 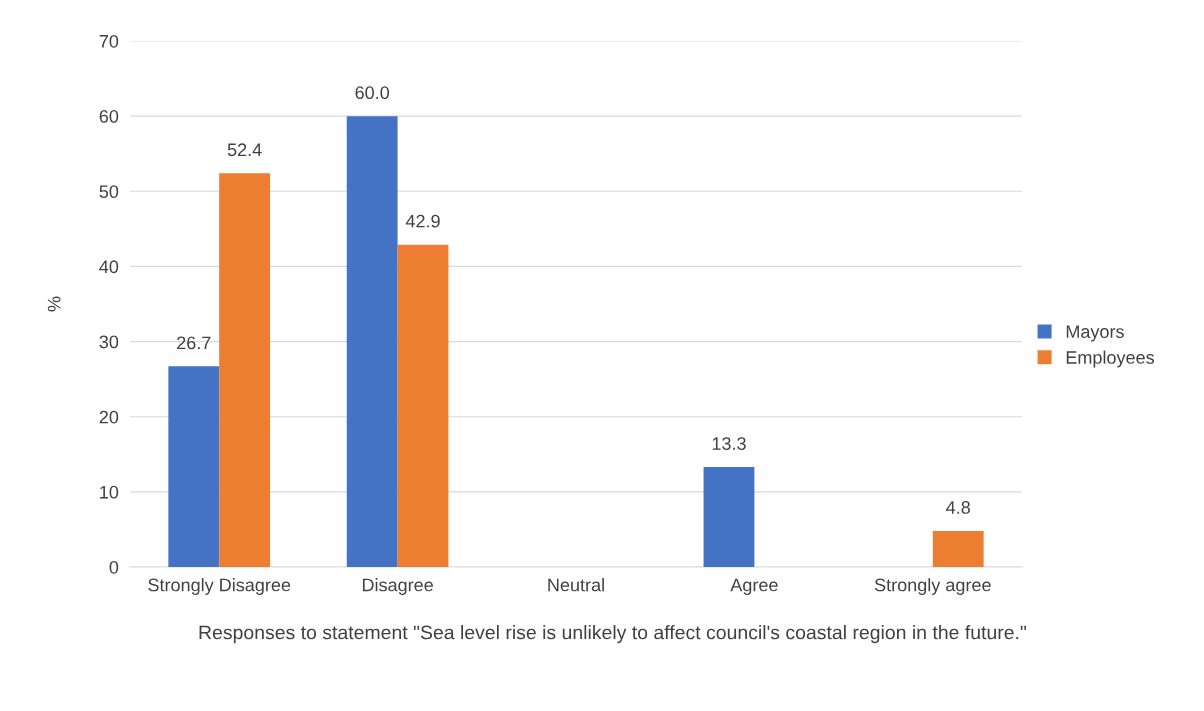 What do you see at coordinates (729, 443) in the screenshot?
I see `data-label: 13.3` at bounding box center [729, 443].